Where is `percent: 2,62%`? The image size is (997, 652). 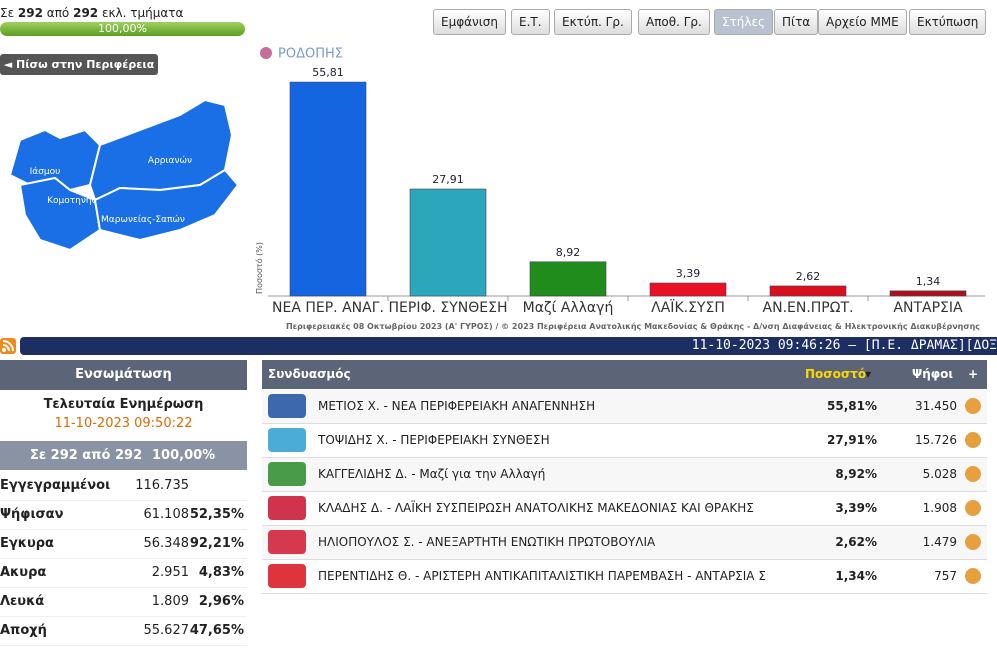
percent: 2,62% is located at coordinates (856, 542).